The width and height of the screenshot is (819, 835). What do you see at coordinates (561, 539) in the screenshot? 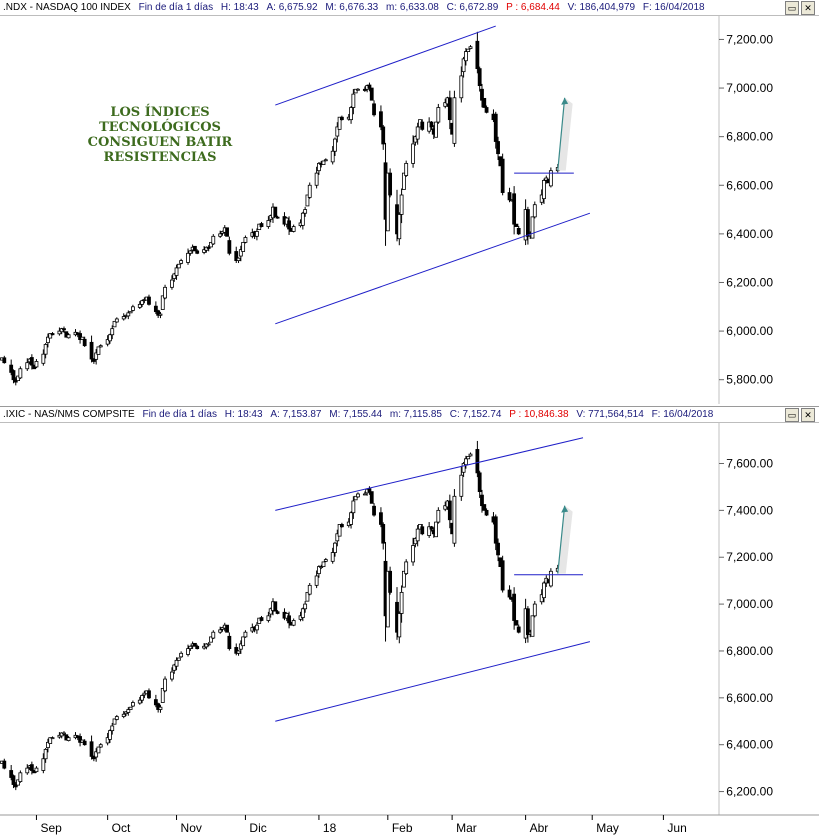
I see `projection-arrow-line` at bounding box center [561, 539].